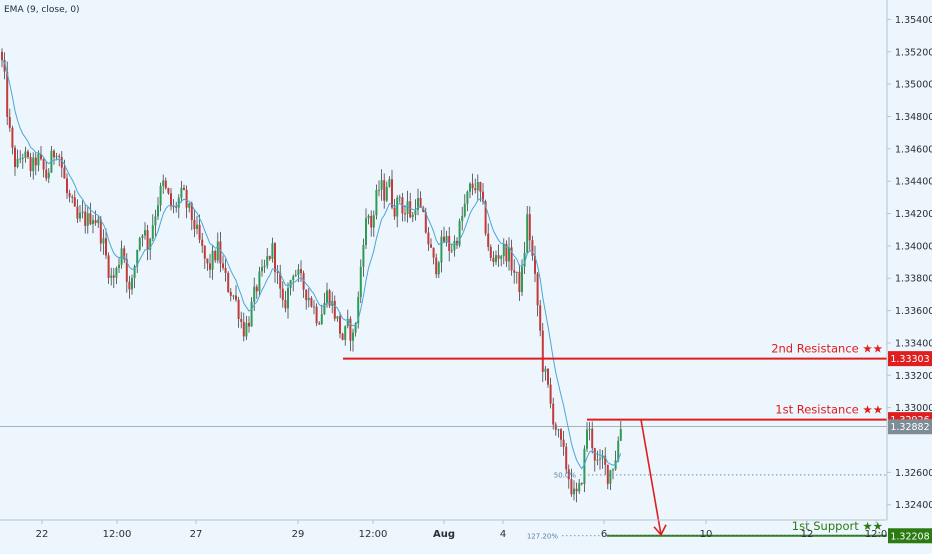 The height and width of the screenshot is (554, 932). Describe the element at coordinates (913, 85) in the screenshot. I see `price-tick-label: 1.35000` at that location.